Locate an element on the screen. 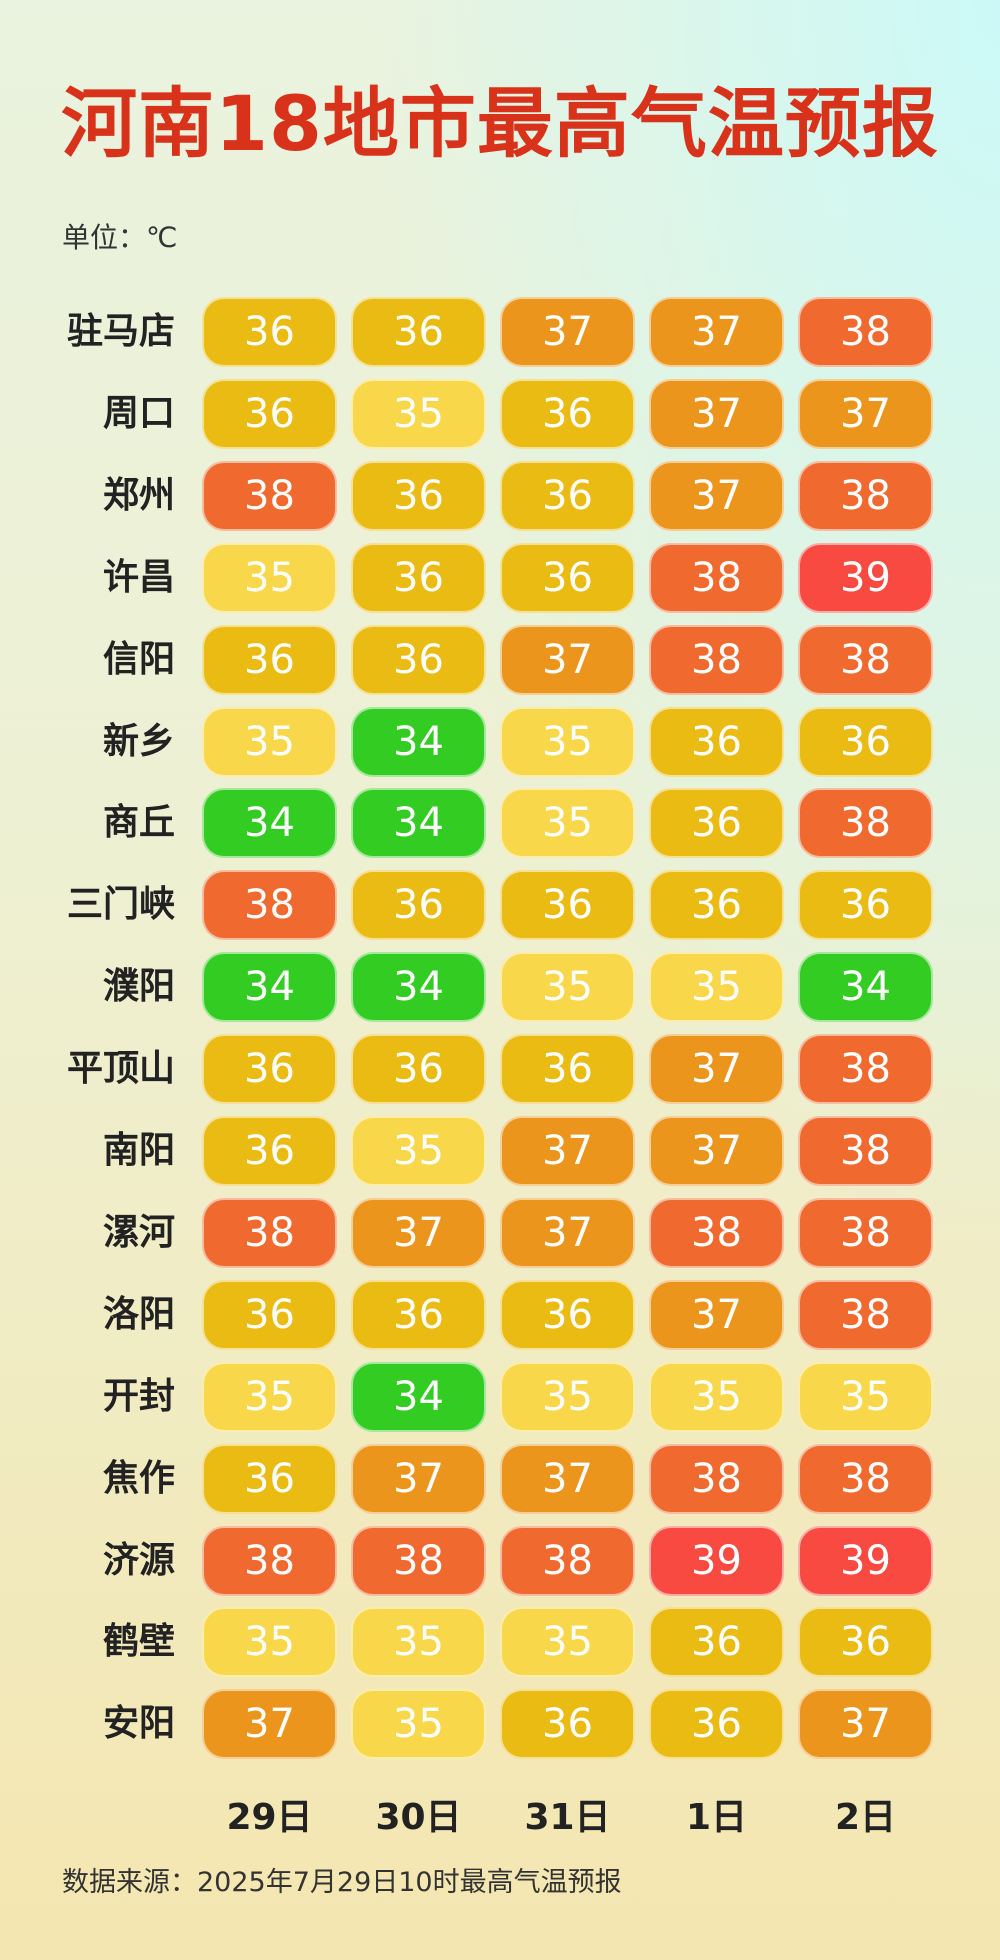  city-label: 三门峡 is located at coordinates (120, 904).